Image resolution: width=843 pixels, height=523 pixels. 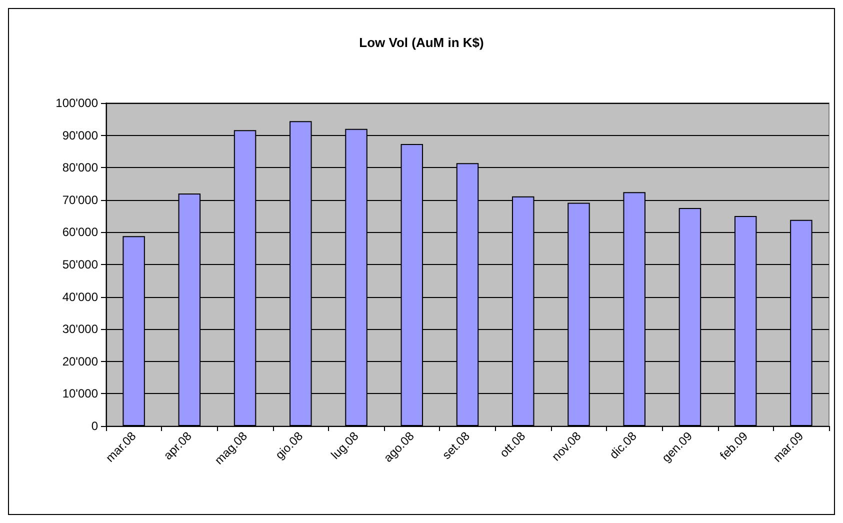 What do you see at coordinates (80, 199) in the screenshot?
I see `y-tick-label: 70'000` at bounding box center [80, 199].